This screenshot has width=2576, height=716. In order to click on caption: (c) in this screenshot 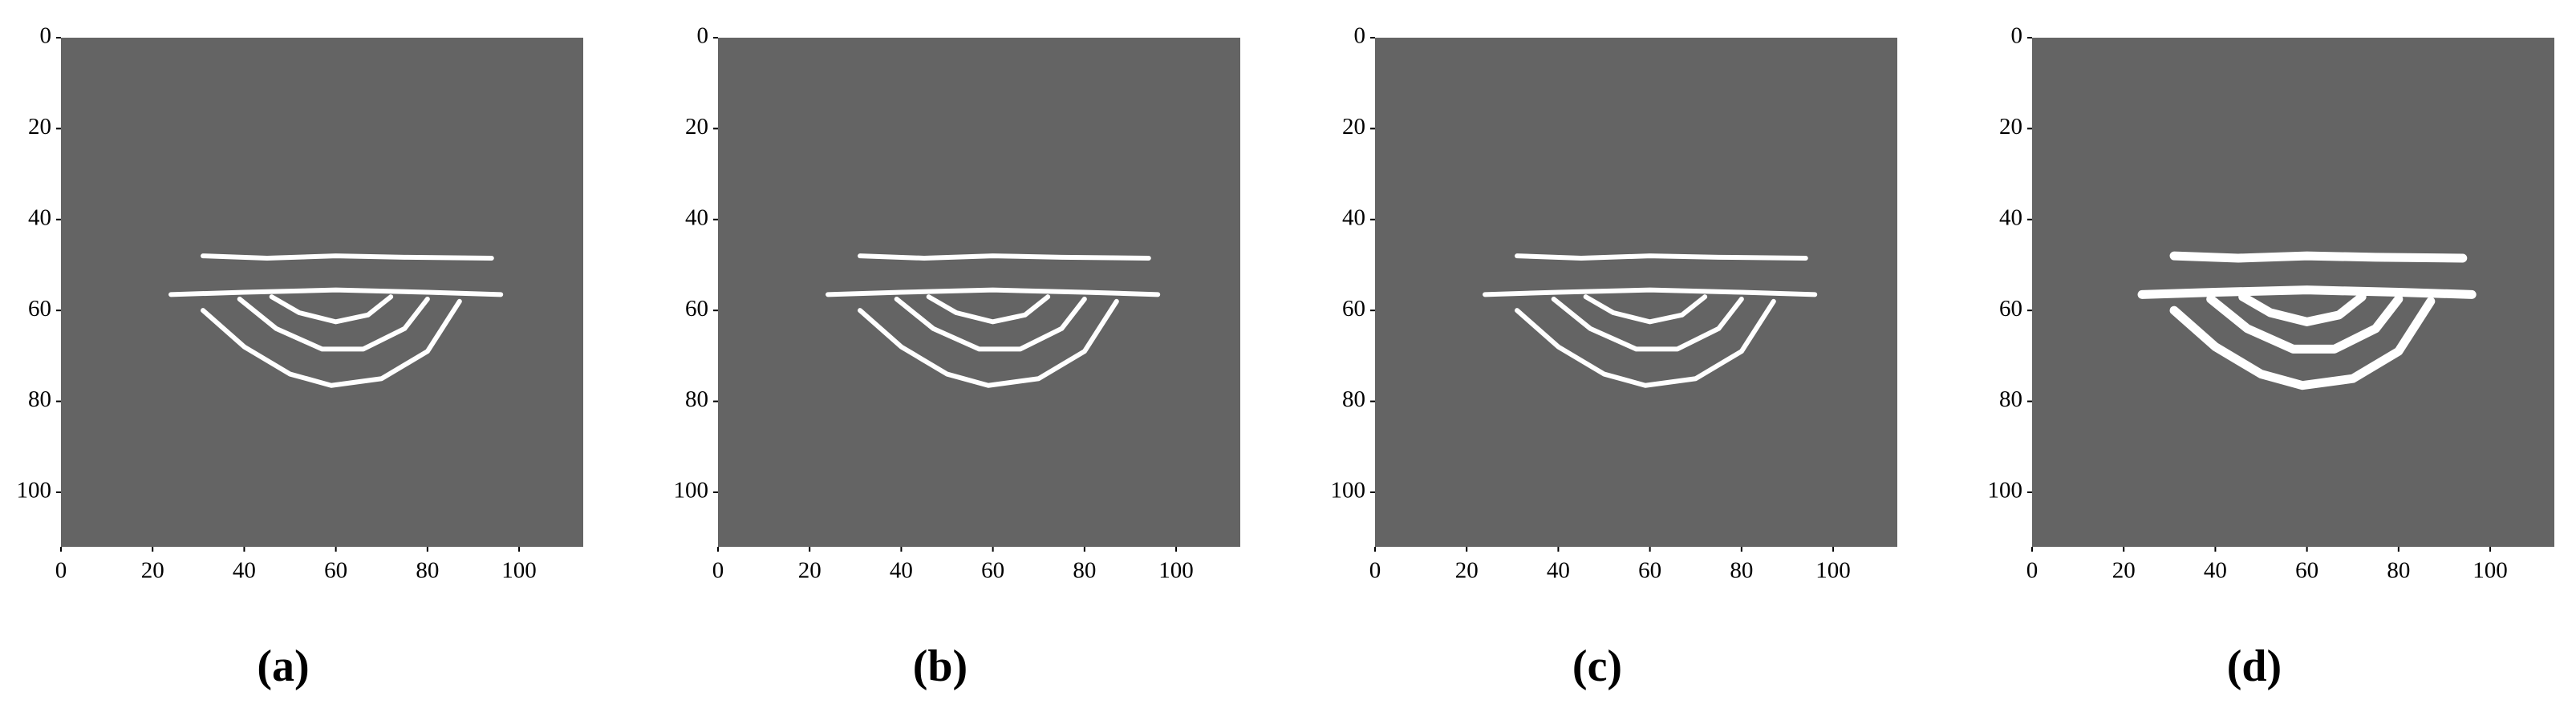, I will do `click(1597, 666)`.